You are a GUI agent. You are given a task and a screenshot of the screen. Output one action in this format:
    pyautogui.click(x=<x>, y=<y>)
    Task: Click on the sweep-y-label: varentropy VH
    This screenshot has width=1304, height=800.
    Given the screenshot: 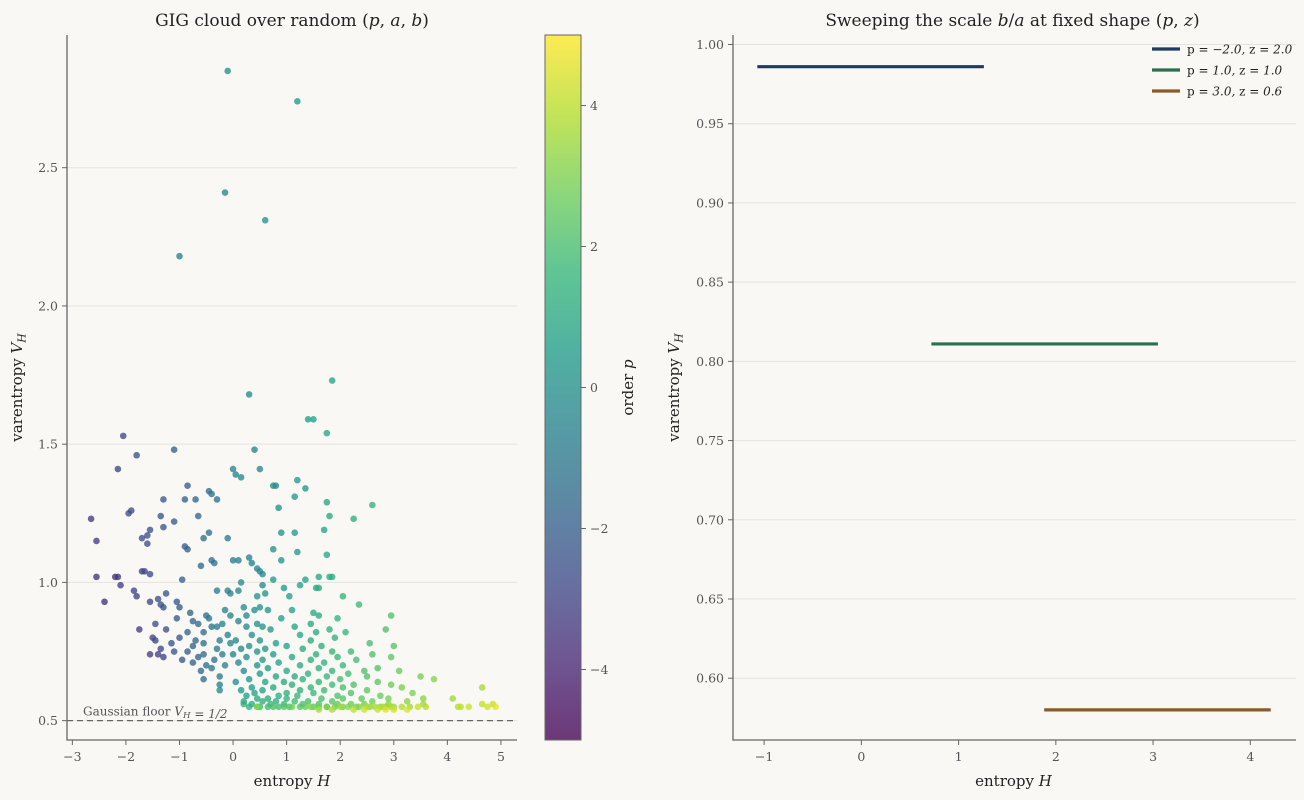 What is the action you would take?
    pyautogui.click(x=675, y=388)
    